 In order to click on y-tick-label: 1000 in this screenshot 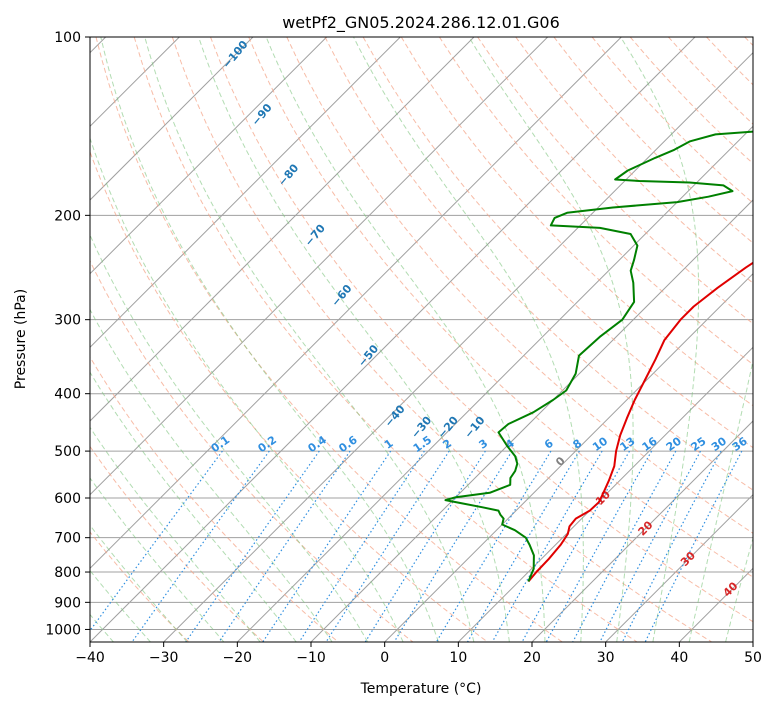, I will do `click(63, 630)`.